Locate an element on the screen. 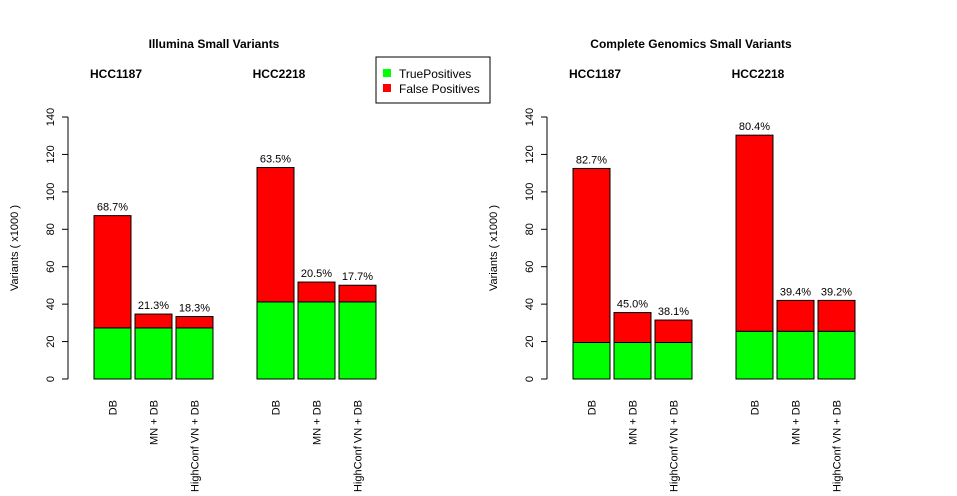  legend-swatch-false-positives is located at coordinates (387, 88).